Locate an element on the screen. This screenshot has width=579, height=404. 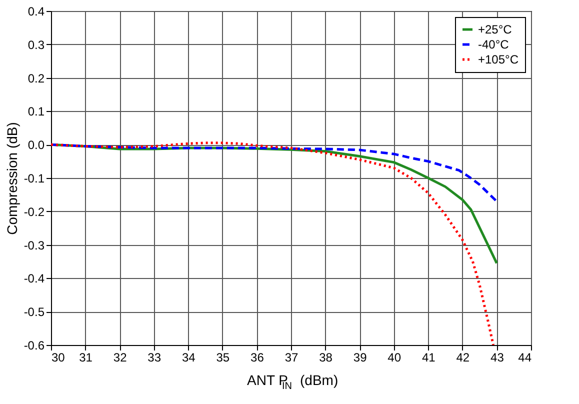
x-tick-label: 40 is located at coordinates (395, 357).